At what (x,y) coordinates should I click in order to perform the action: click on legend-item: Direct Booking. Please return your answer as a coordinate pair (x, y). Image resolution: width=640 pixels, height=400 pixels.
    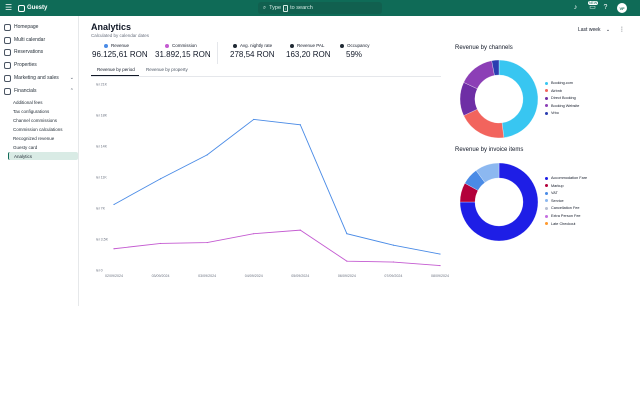
    Looking at the image, I should click on (560, 98).